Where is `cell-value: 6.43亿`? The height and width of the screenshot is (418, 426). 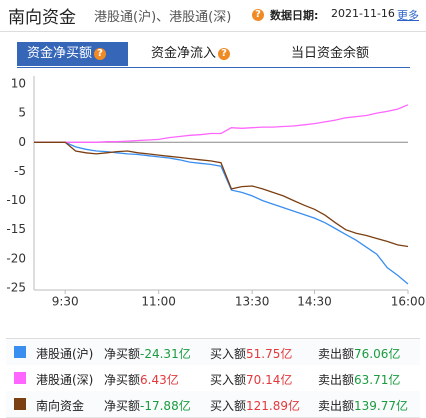 cell-value: 6.43亿 is located at coordinates (159, 380).